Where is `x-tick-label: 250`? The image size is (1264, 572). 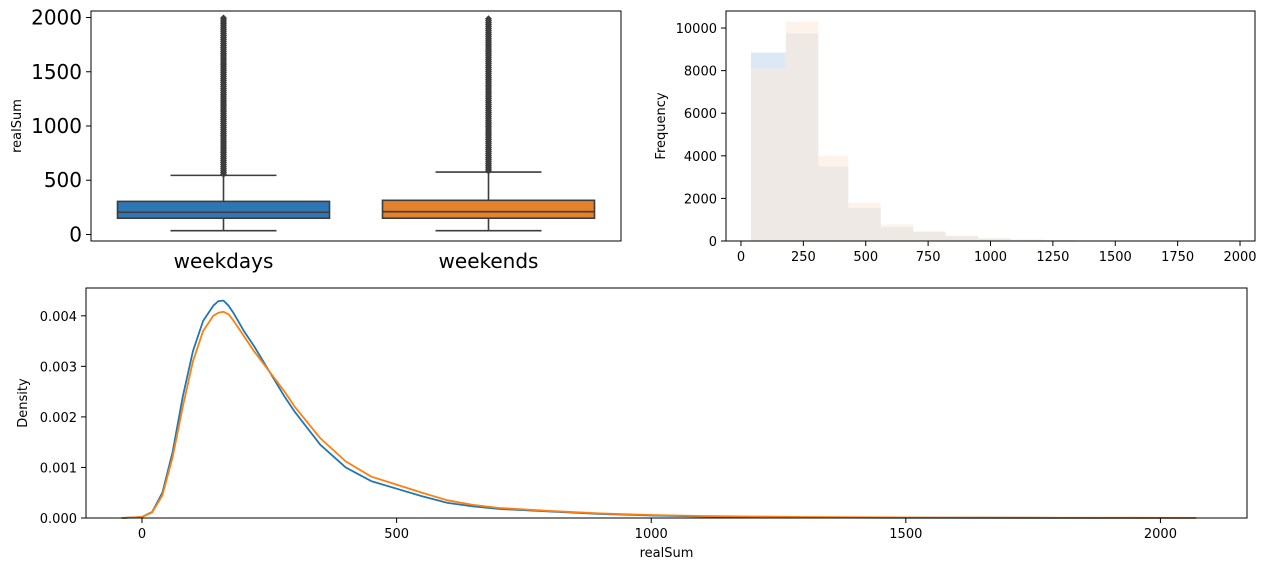
x-tick-label: 250 is located at coordinates (803, 257).